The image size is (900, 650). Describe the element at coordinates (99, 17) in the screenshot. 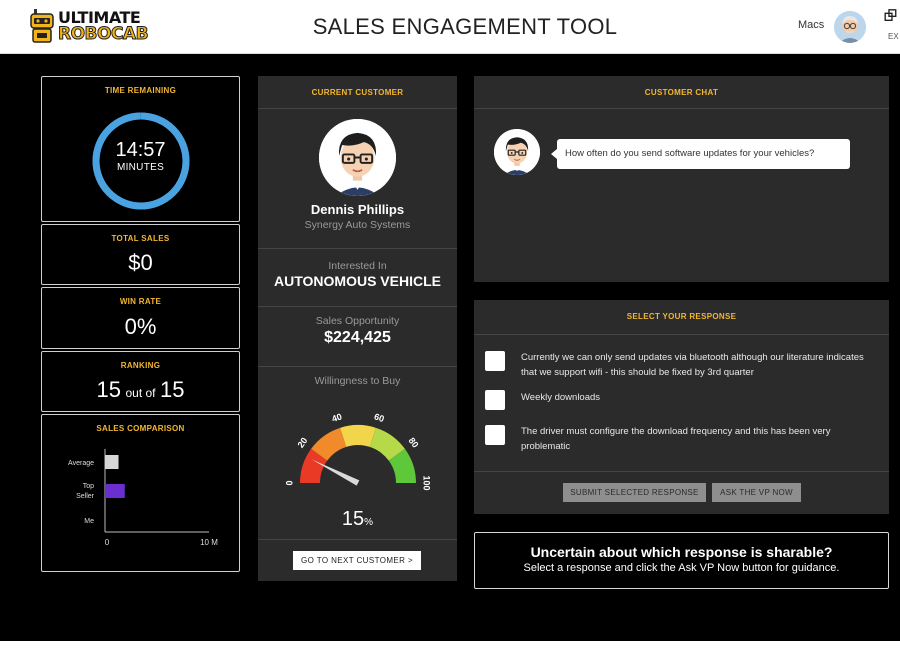

I see `logo-line-ultimate: ULTIMATE` at that location.